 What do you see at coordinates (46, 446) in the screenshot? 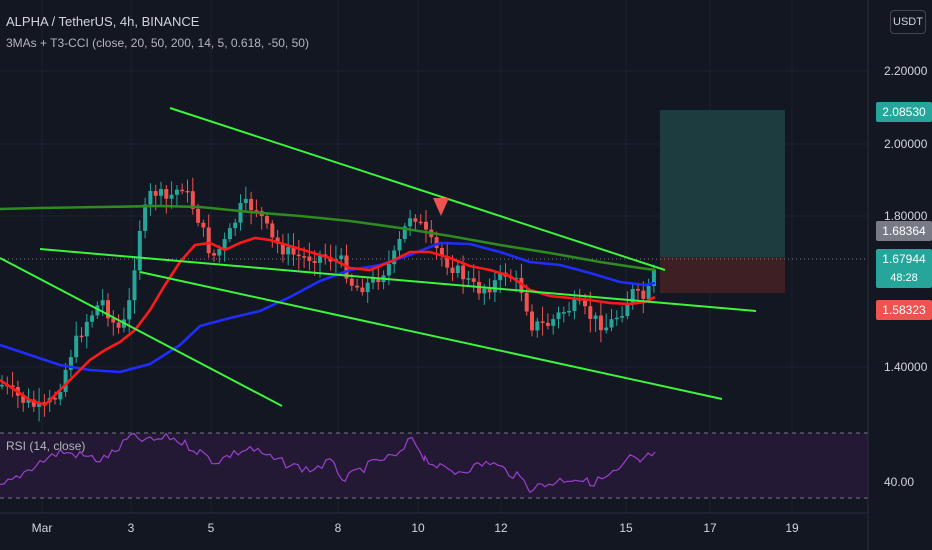
I see `rsi-label: RSI (14, close)` at bounding box center [46, 446].